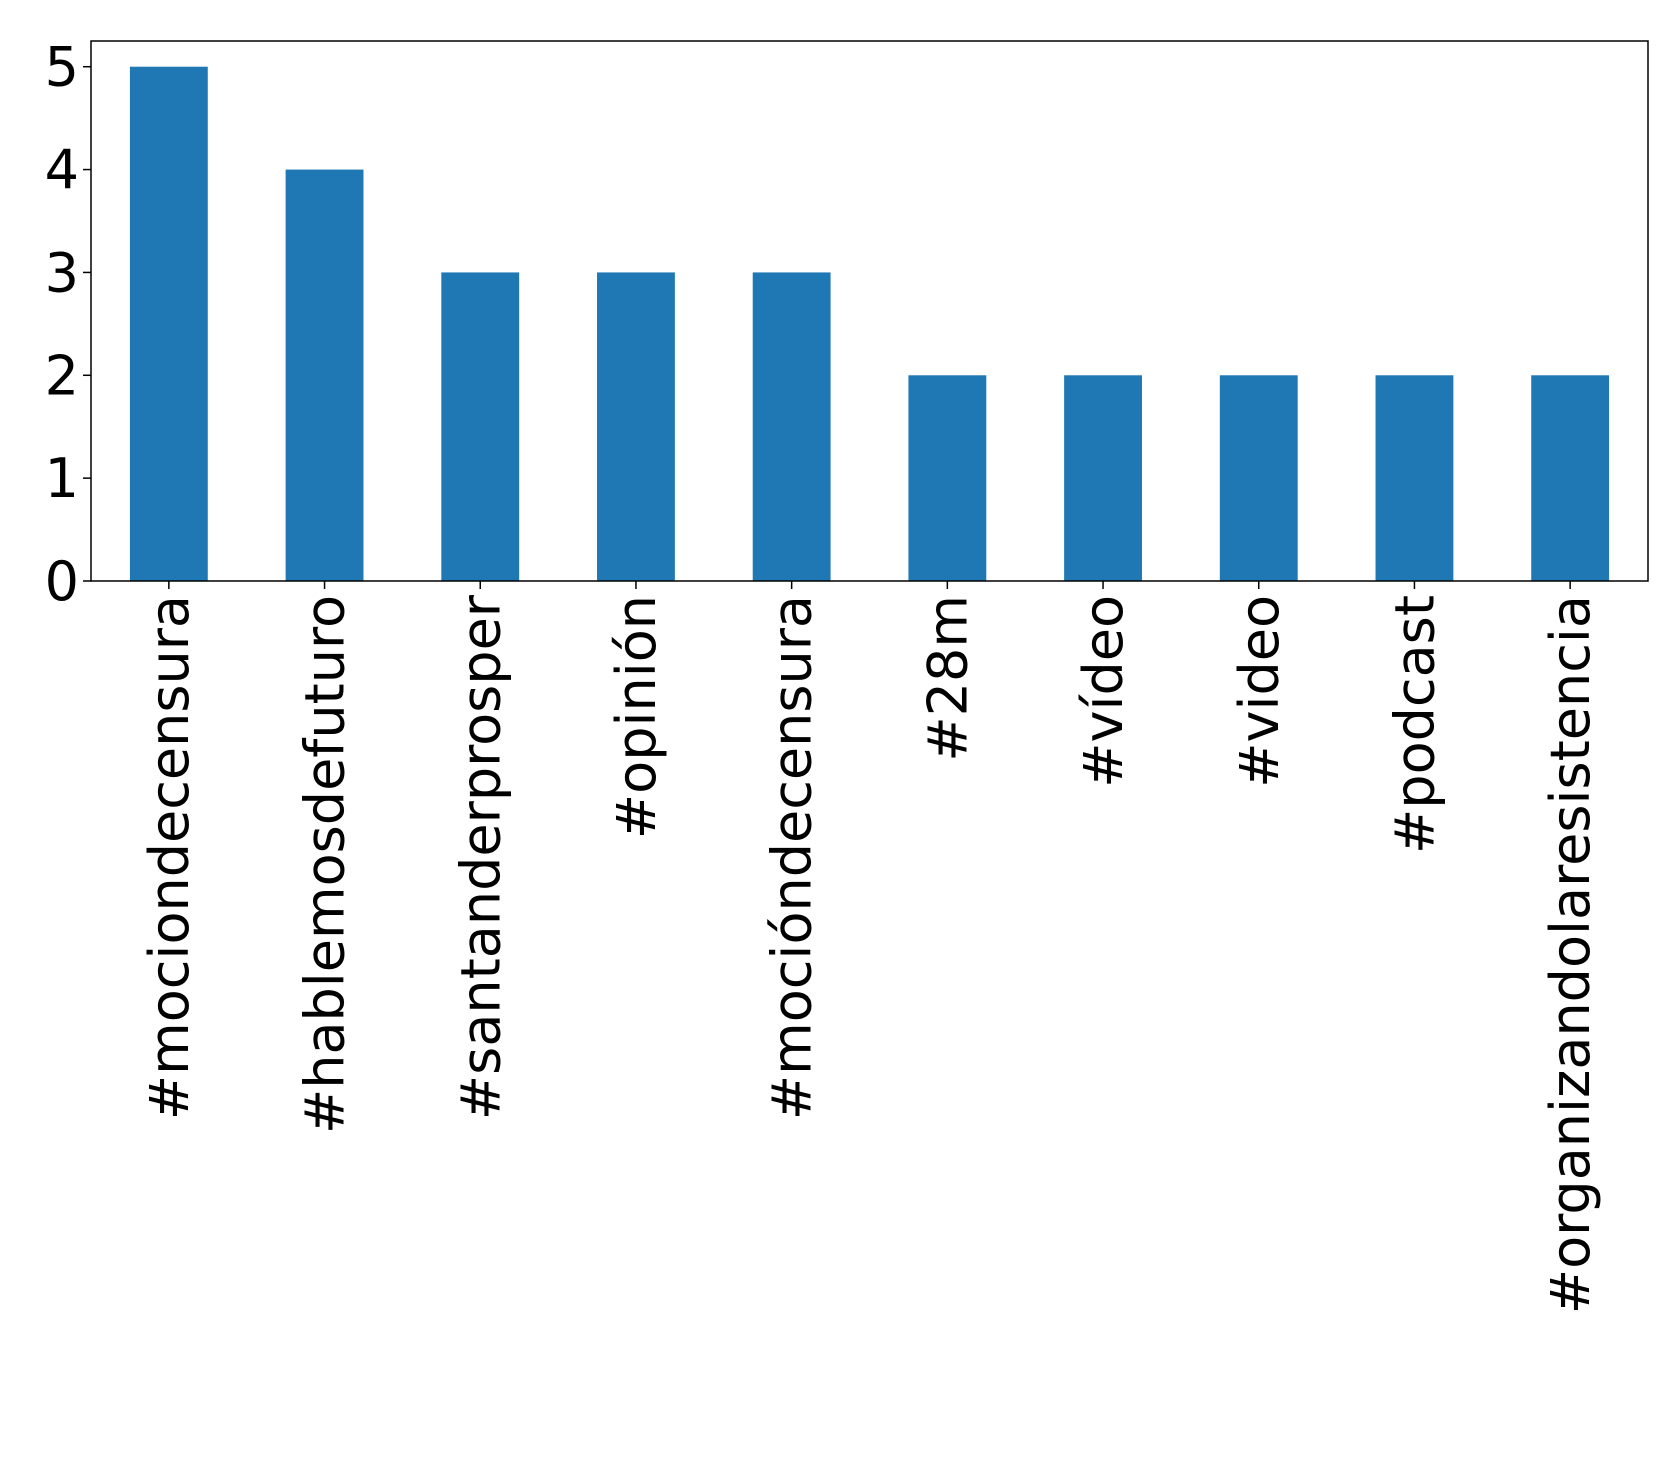 The height and width of the screenshot is (1460, 1679). What do you see at coordinates (62, 170) in the screenshot?
I see `y-tick-label: 4` at bounding box center [62, 170].